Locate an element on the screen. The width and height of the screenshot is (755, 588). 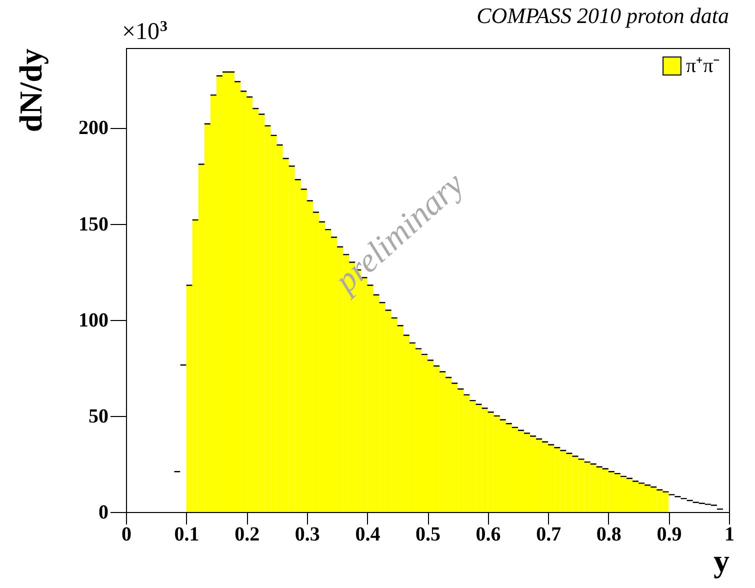
x-tick-label: 0.2 is located at coordinates (247, 535).